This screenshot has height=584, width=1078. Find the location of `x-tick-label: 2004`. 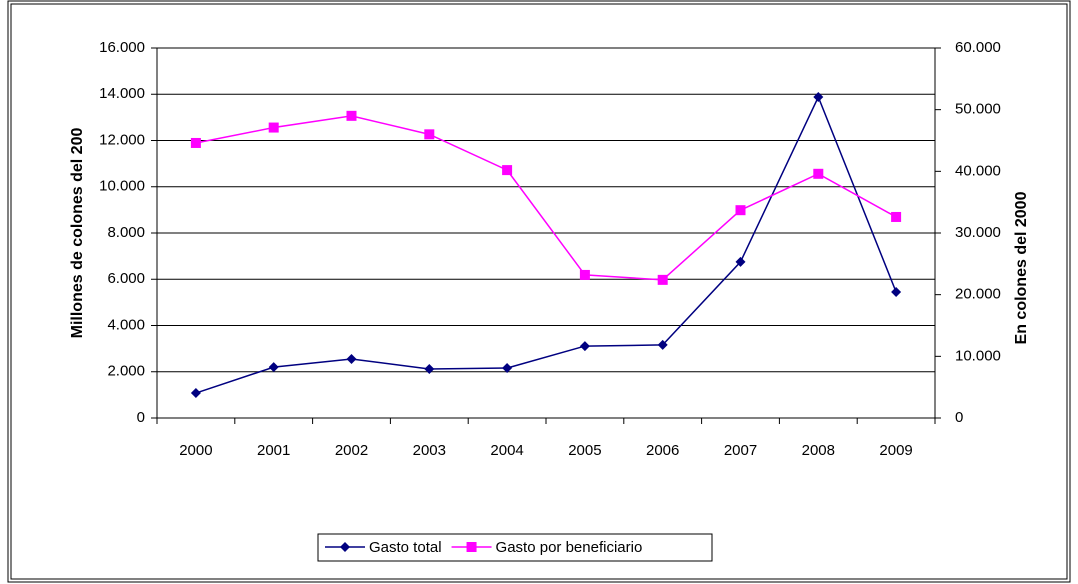

x-tick-label: 2004 is located at coordinates (506, 450).